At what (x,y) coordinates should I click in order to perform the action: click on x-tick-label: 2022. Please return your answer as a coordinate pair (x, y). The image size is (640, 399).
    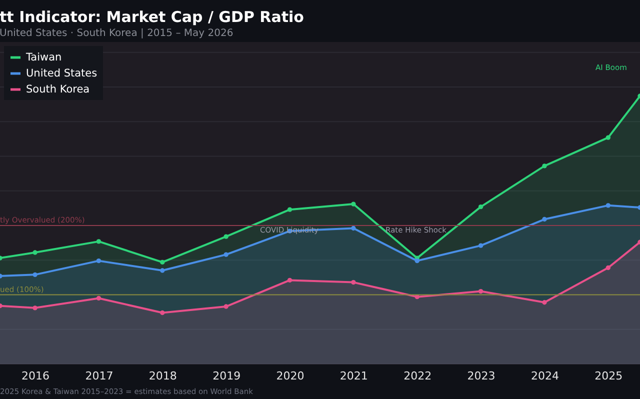
    Looking at the image, I should click on (418, 376).